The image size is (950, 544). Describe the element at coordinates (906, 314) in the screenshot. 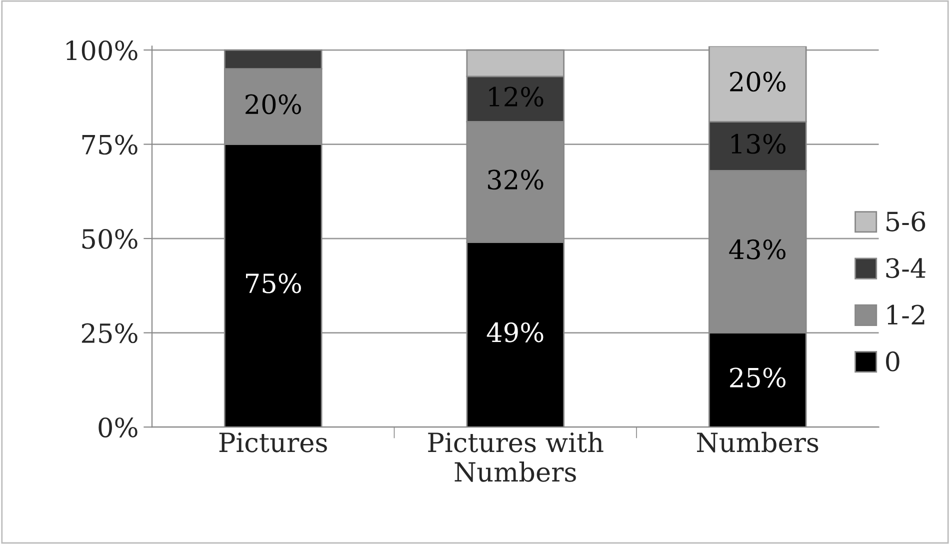

I see `legend-label: 1-2` at that location.